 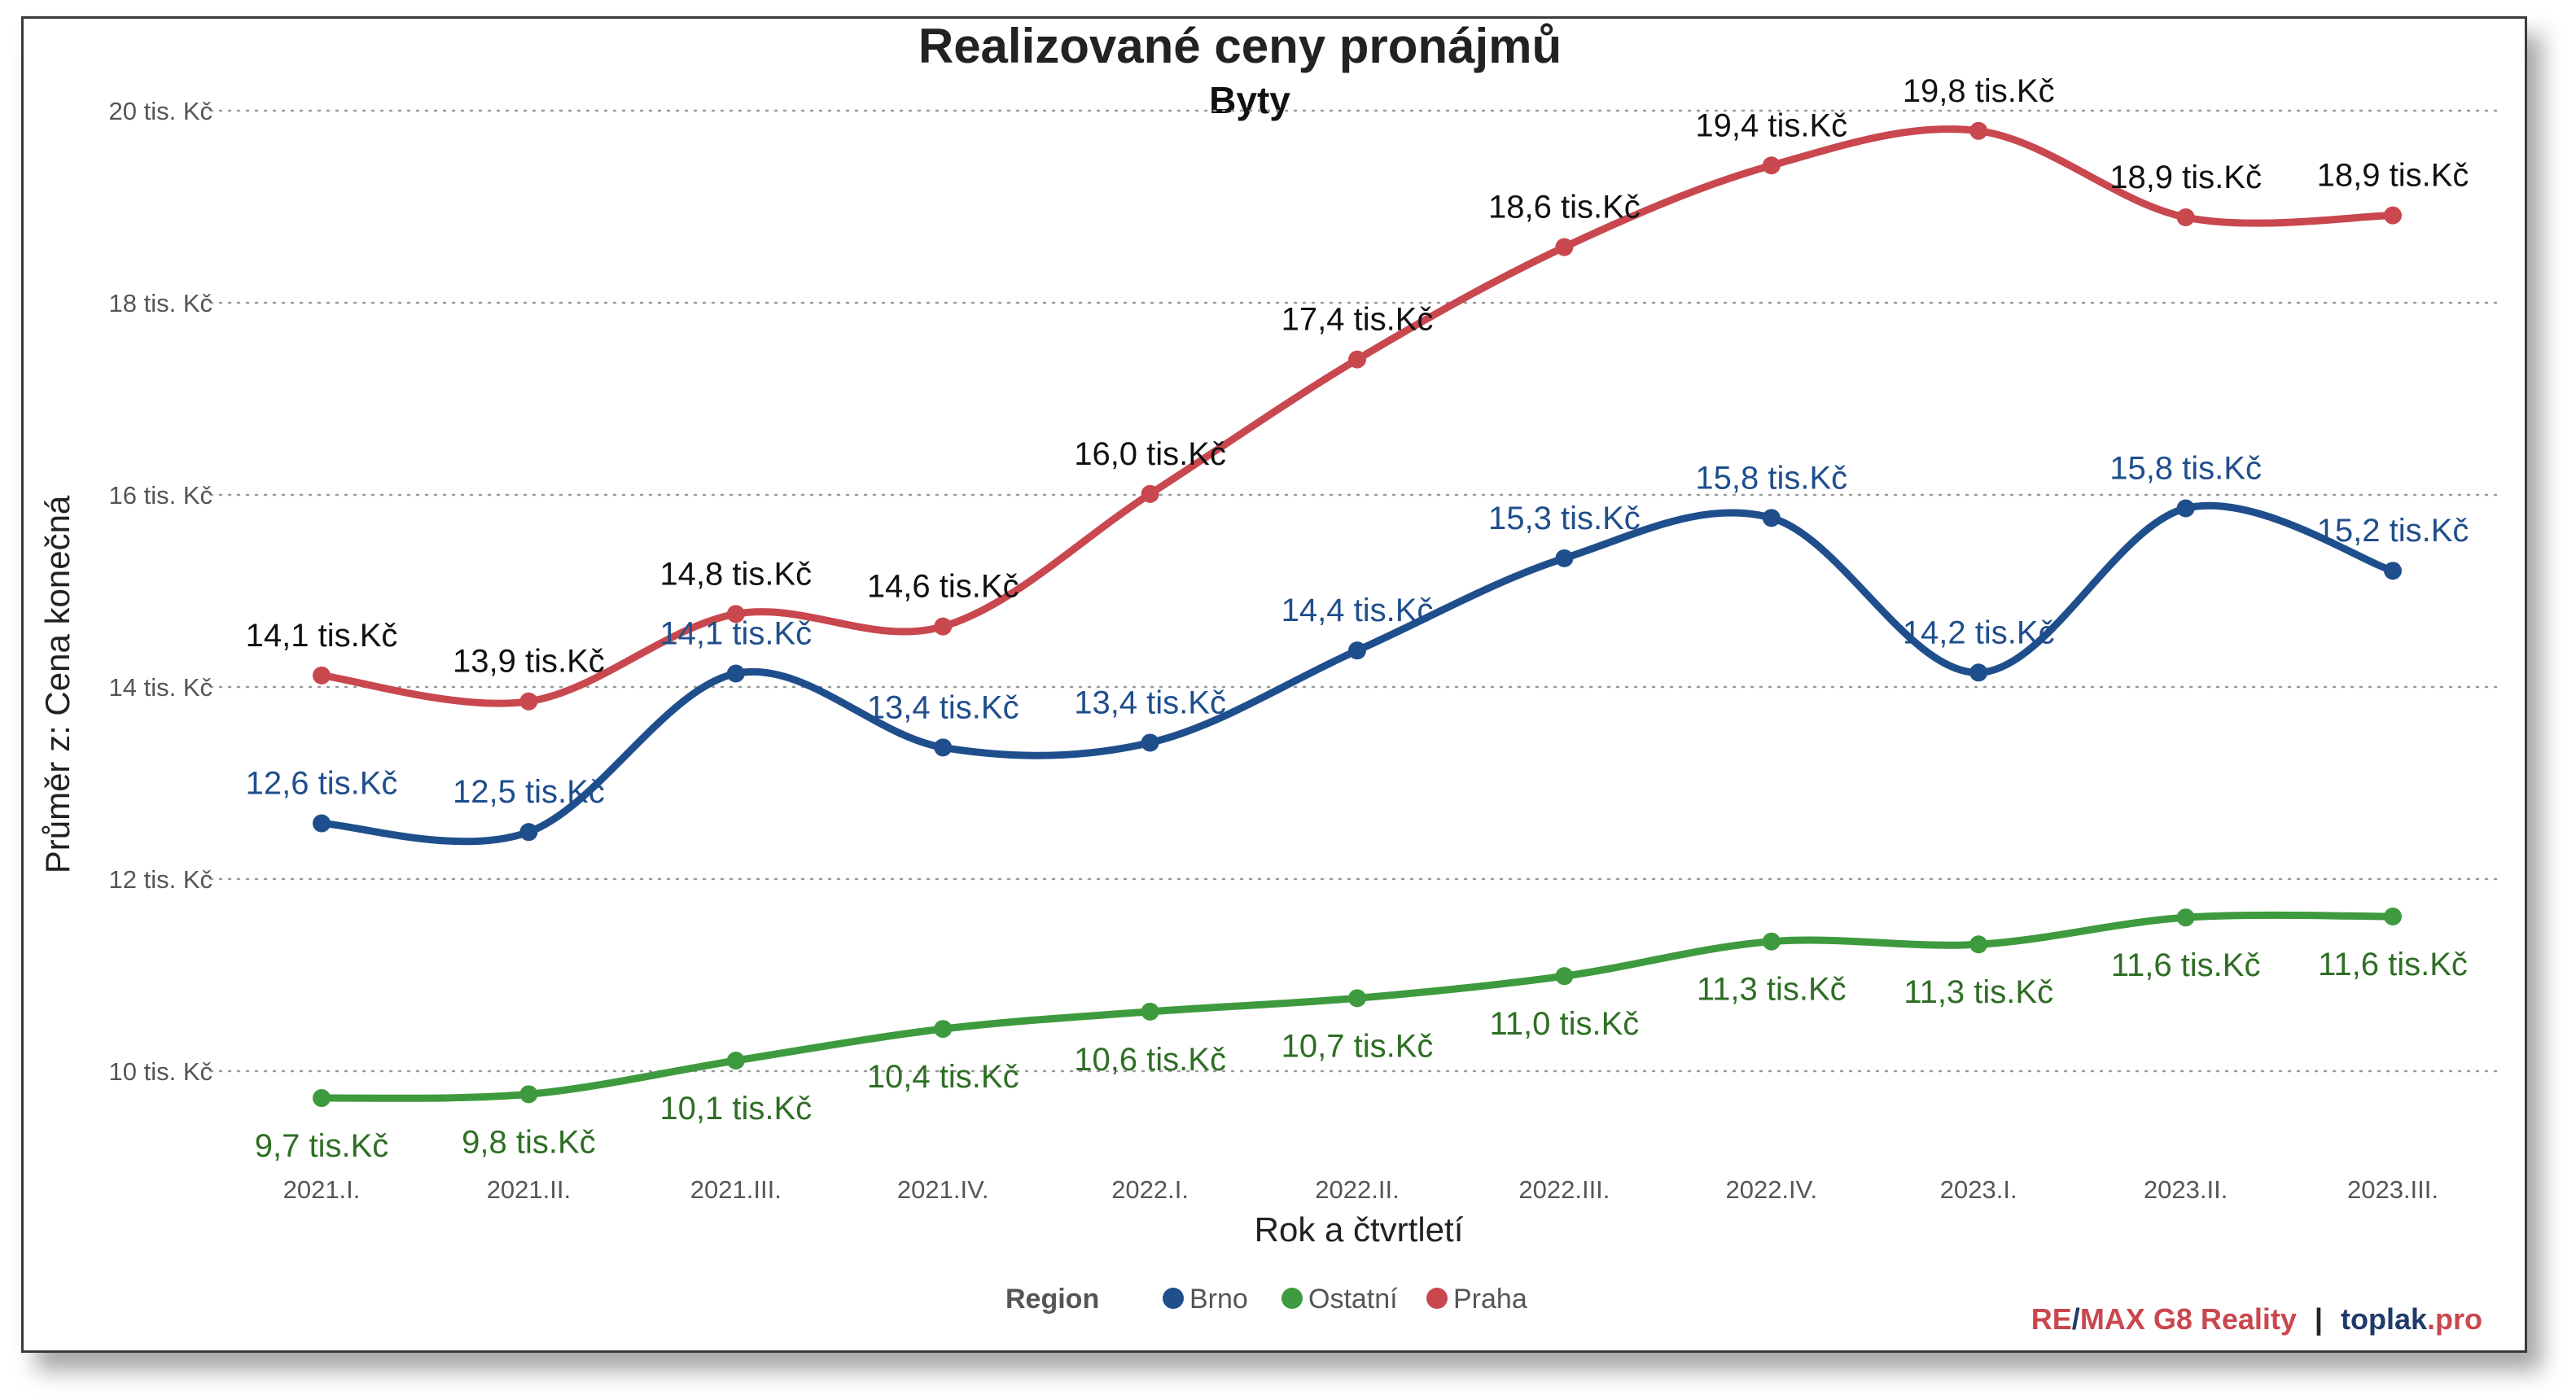 What do you see at coordinates (1564, 1189) in the screenshot?
I see `x-tick-label: 2022.III.` at bounding box center [1564, 1189].